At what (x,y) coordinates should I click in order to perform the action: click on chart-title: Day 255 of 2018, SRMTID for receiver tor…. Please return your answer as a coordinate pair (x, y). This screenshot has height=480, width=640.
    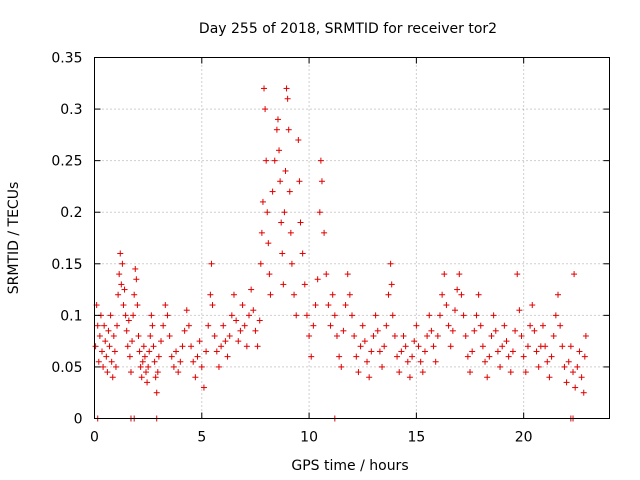
    Looking at the image, I should click on (348, 29).